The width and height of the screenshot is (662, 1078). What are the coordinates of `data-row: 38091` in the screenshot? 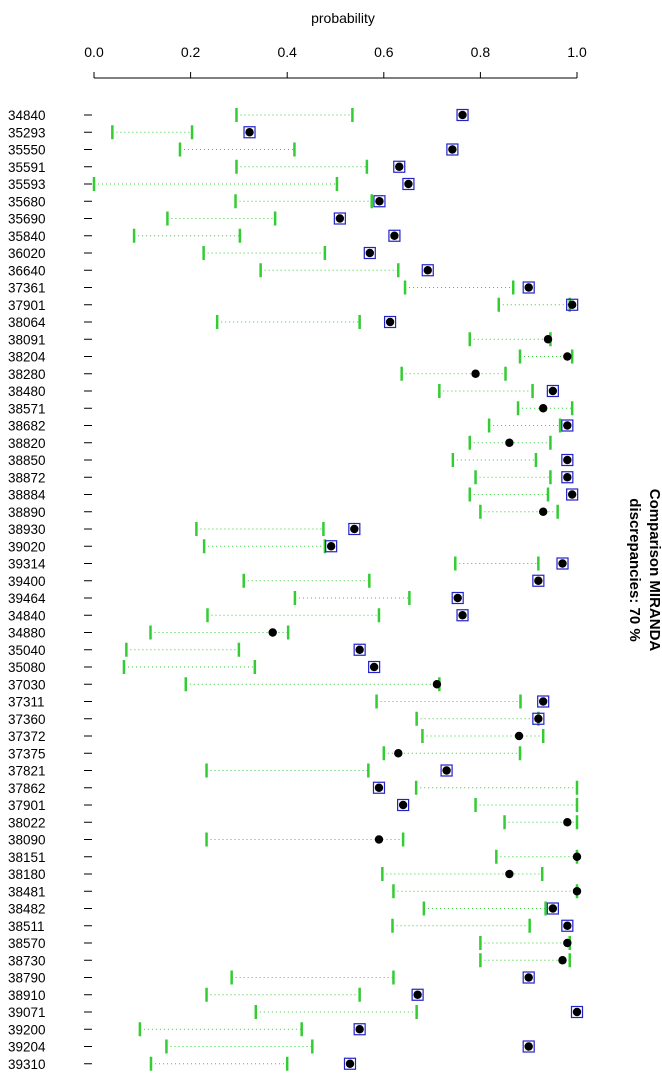 It's located at (280, 339).